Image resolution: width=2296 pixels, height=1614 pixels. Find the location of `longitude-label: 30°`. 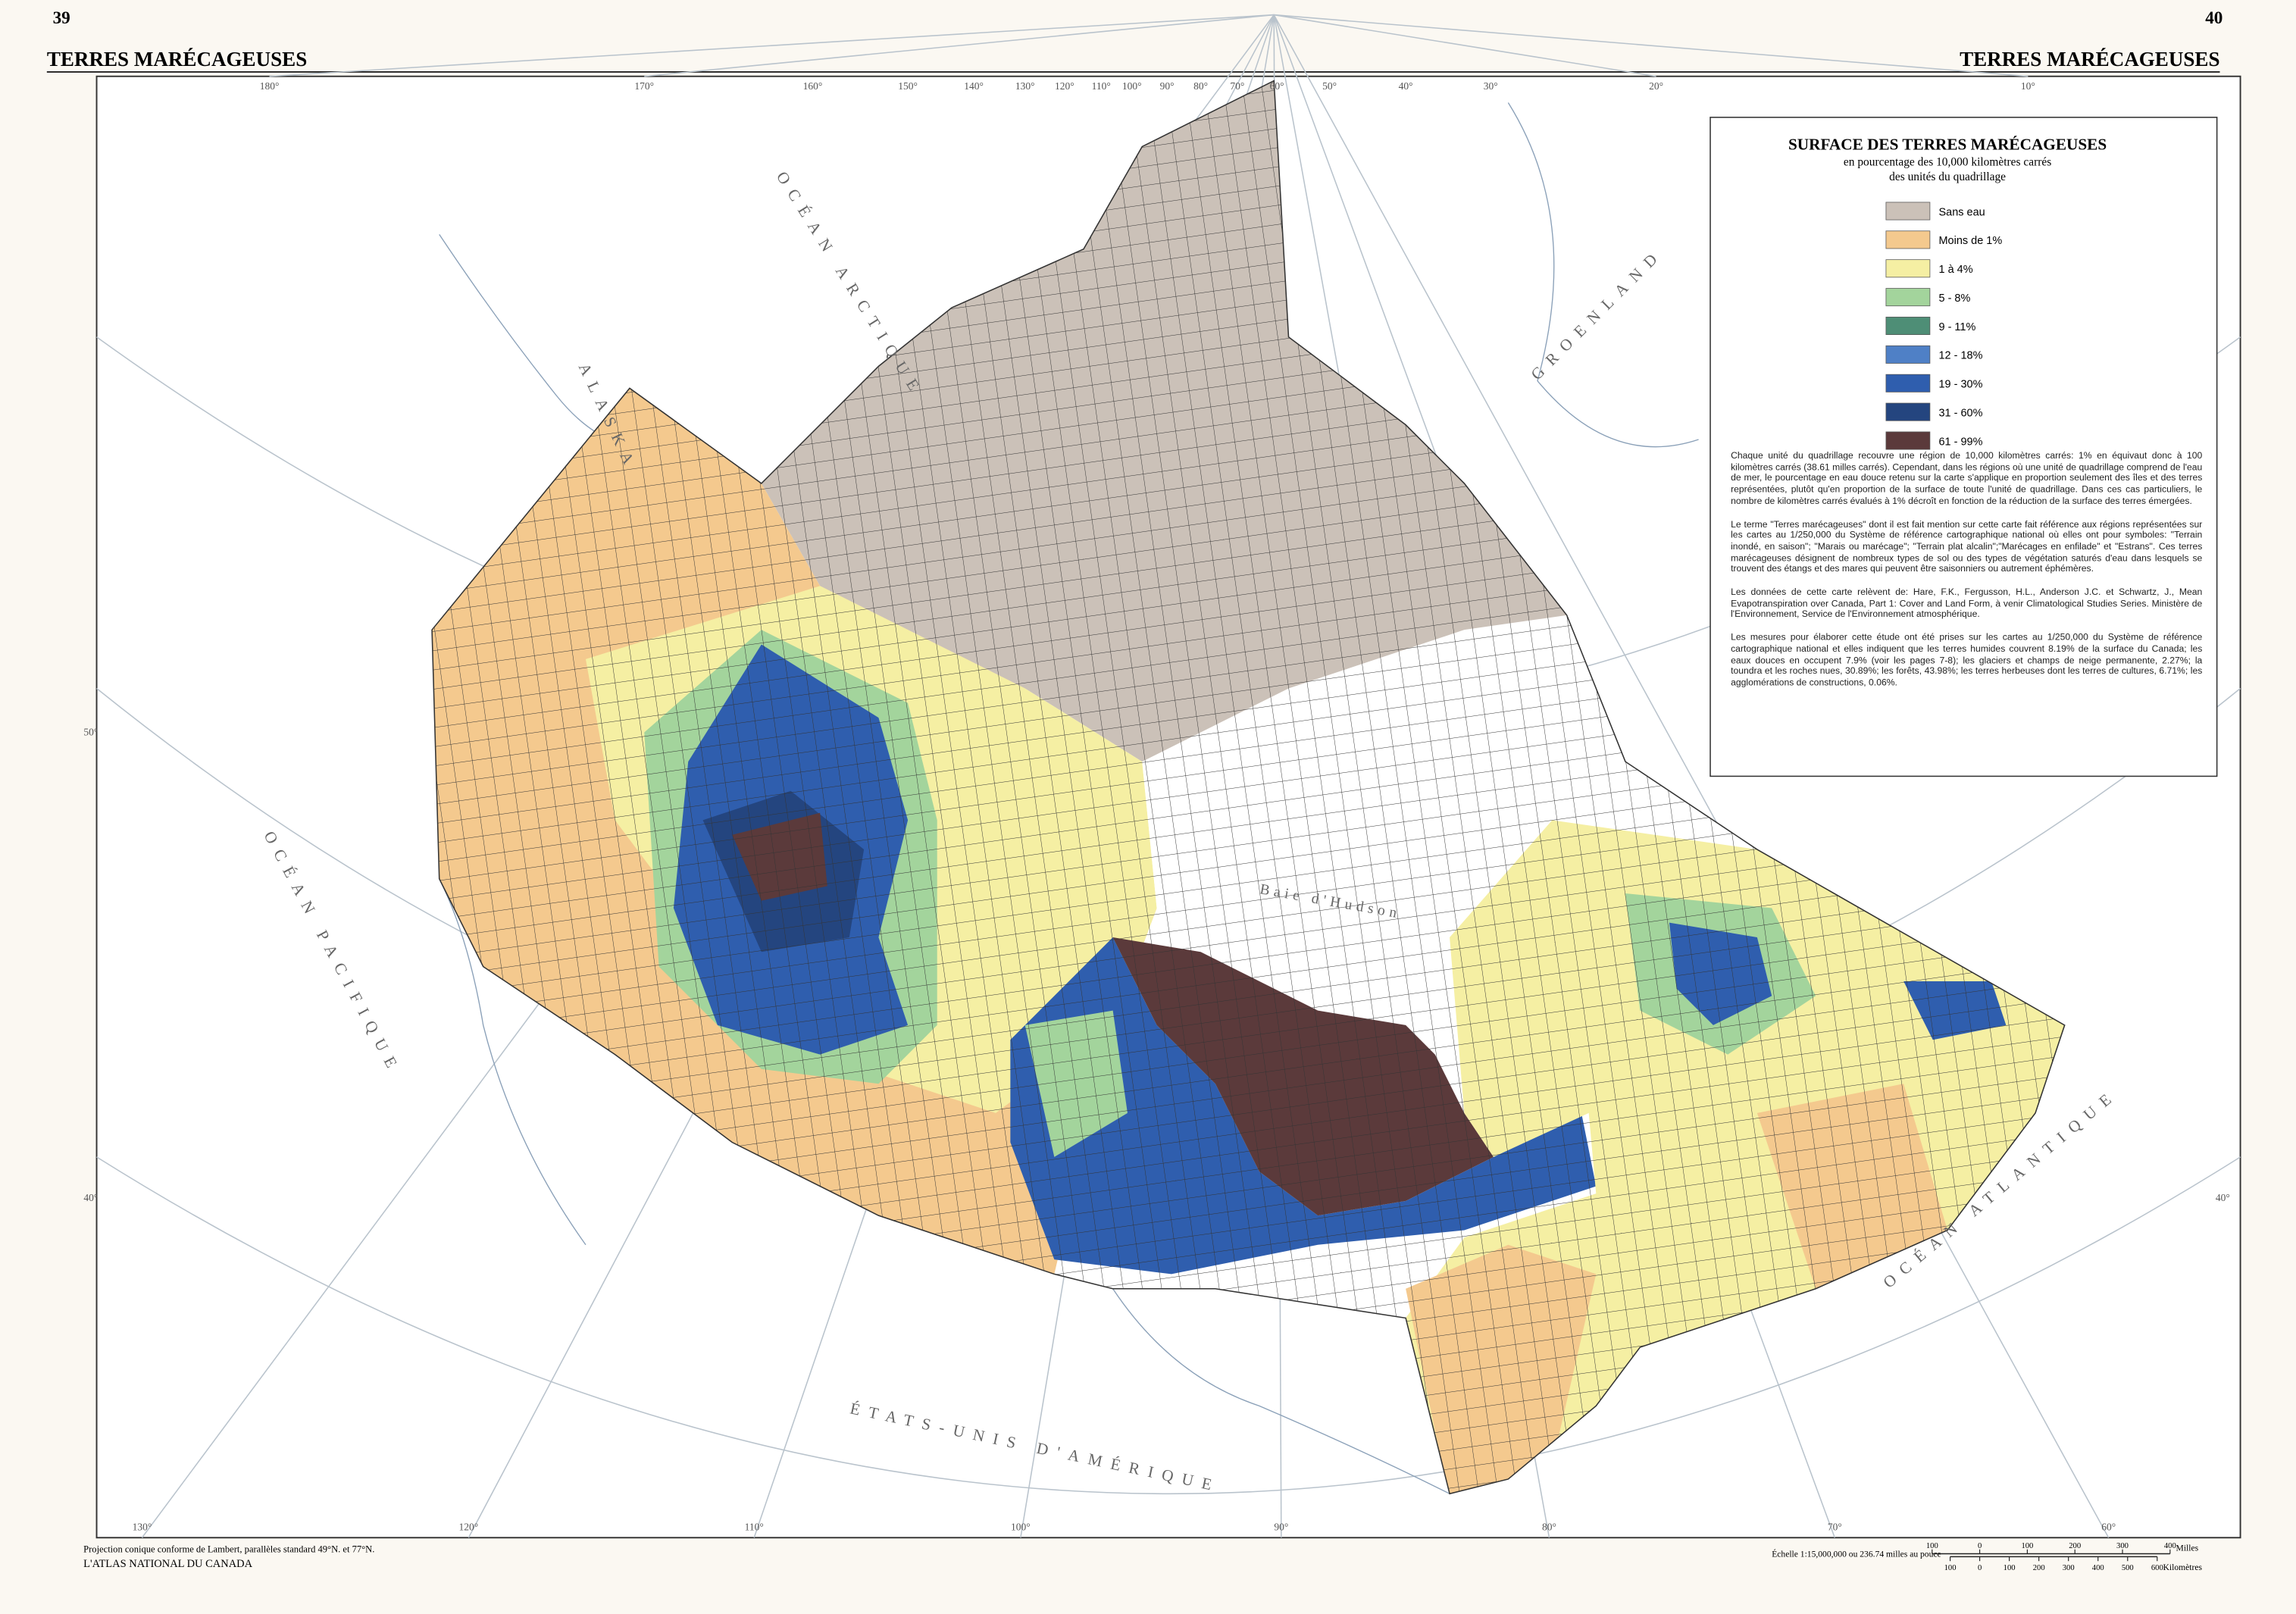

longitude-label: 30° is located at coordinates (1491, 86).